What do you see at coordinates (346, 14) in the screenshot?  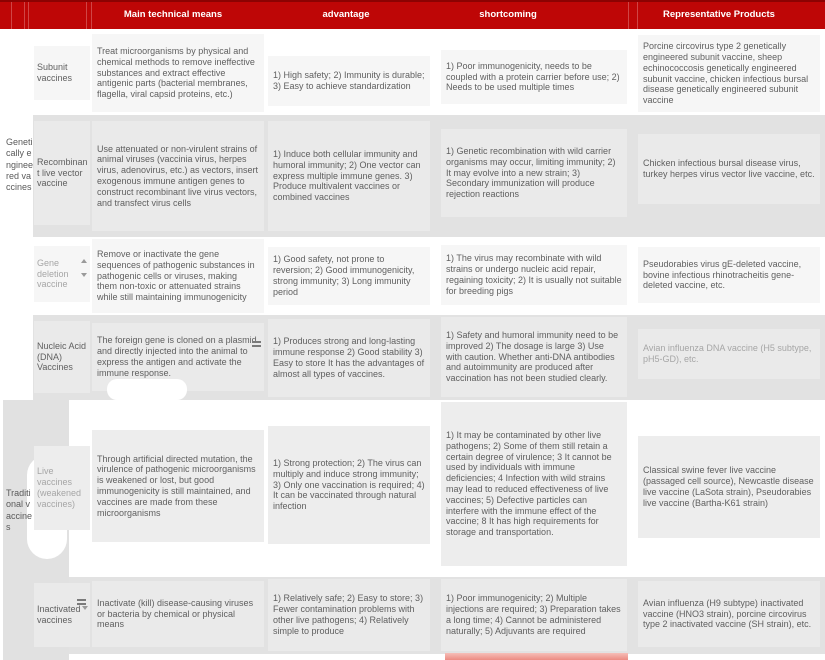 I see `column-header-advantage: advantage` at bounding box center [346, 14].